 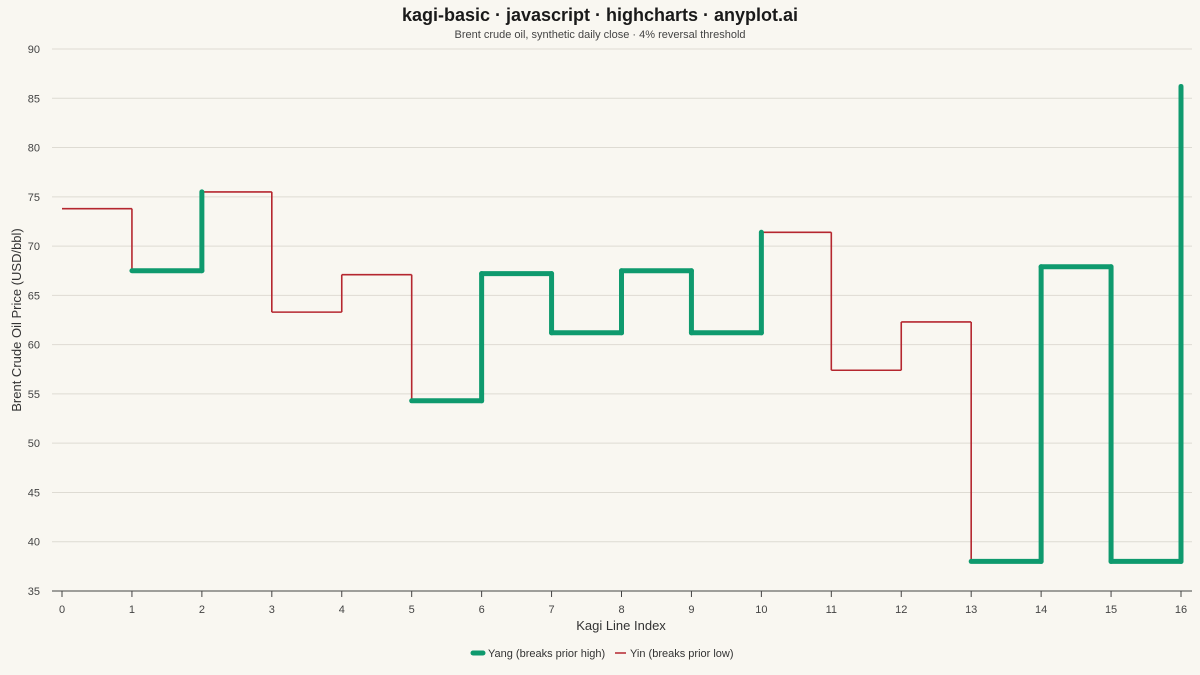 I want to click on x-tick-label: 3, so click(x=272, y=610).